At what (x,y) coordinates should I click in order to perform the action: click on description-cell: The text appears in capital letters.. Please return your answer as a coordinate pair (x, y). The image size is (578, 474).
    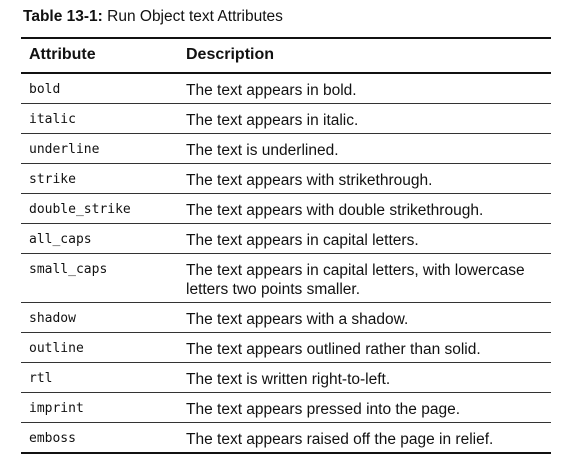
    Looking at the image, I should click on (302, 240).